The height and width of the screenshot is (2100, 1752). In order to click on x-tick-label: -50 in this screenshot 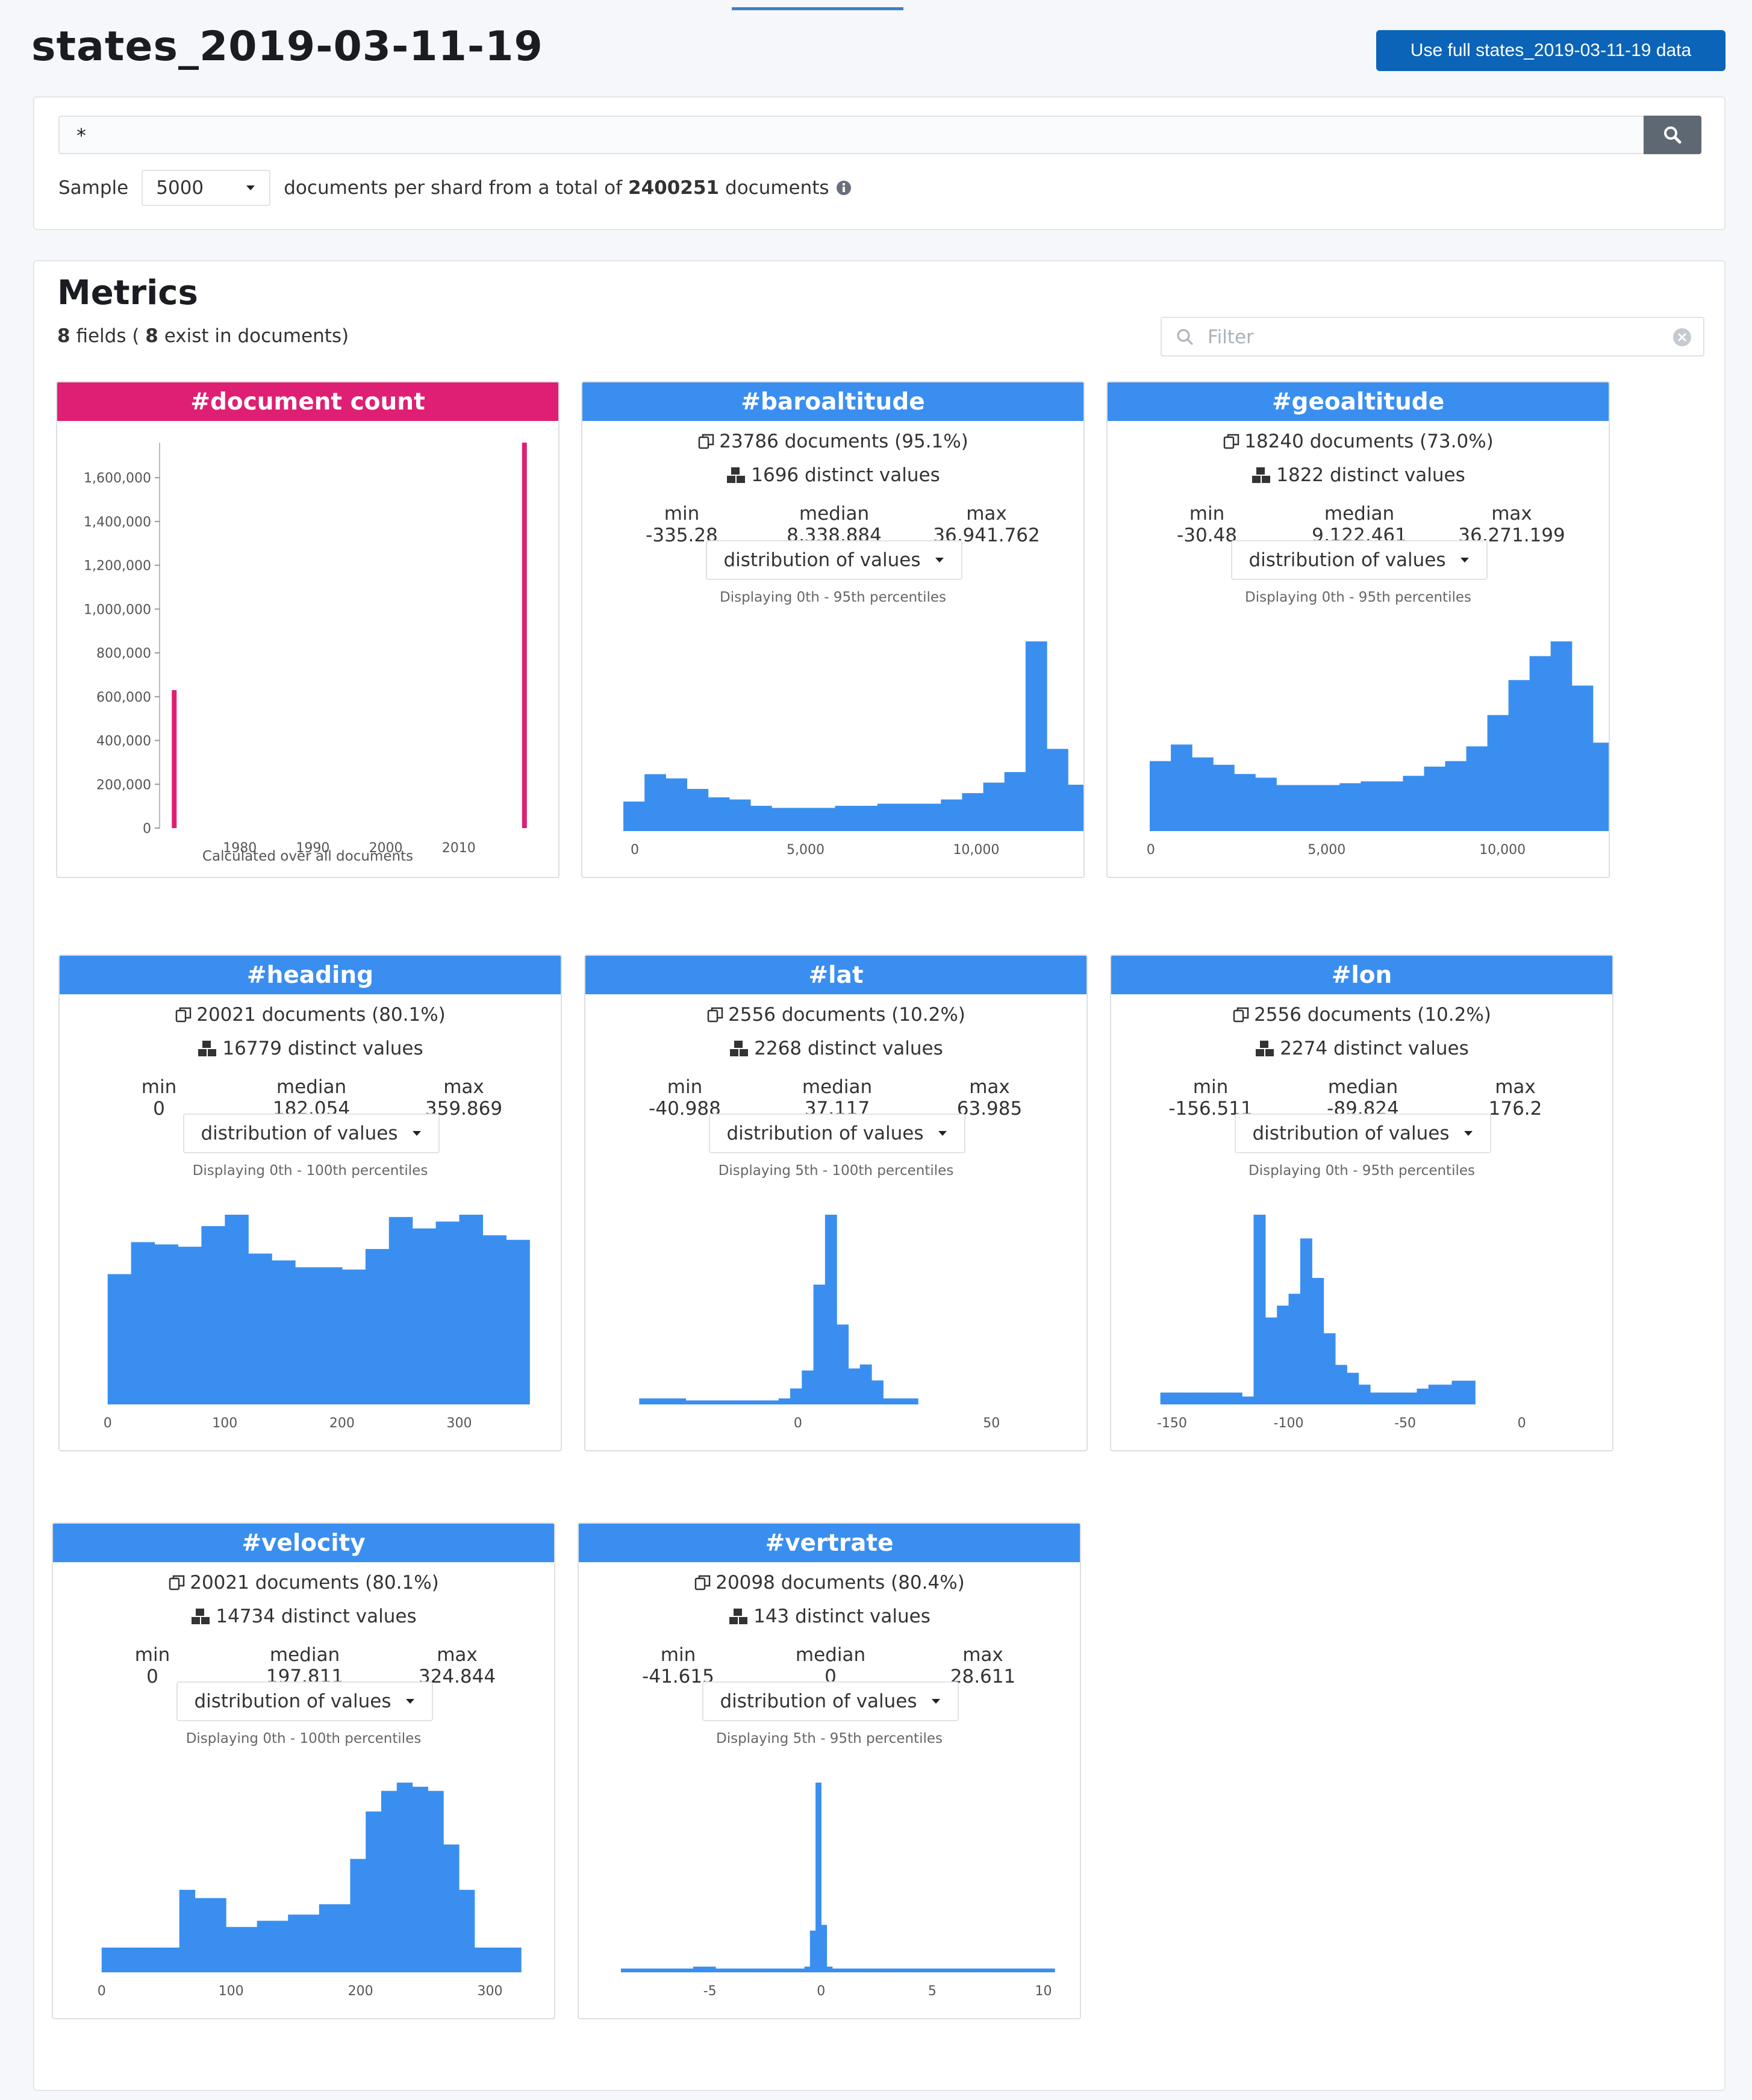, I will do `click(1405, 1423)`.